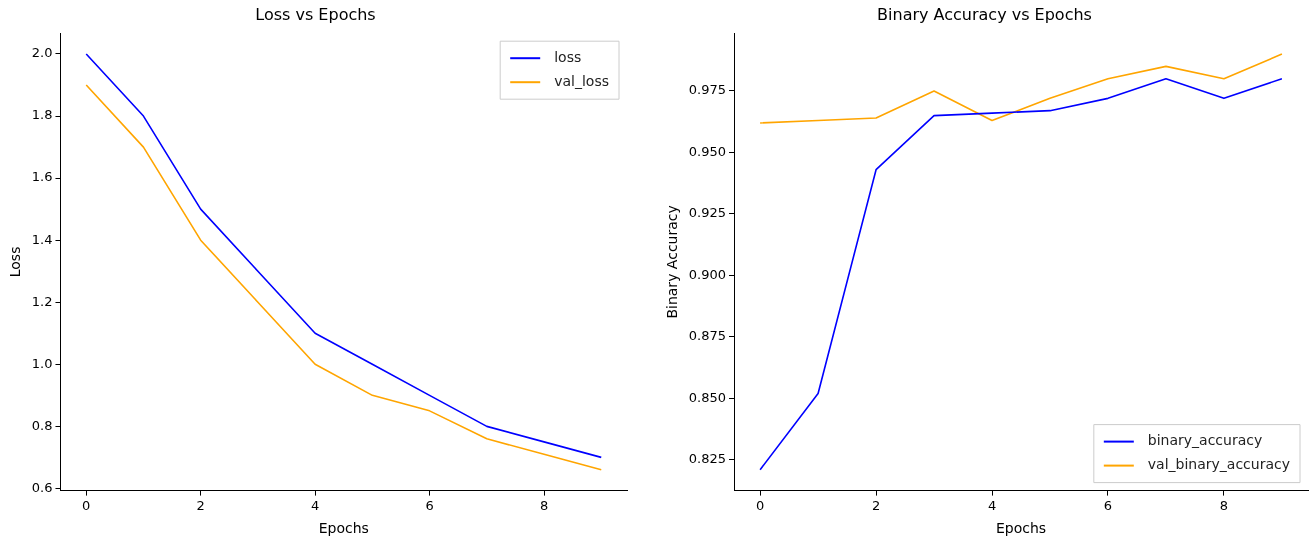  What do you see at coordinates (42, 487) in the screenshot?
I see `y-tick-label: 0.6` at bounding box center [42, 487].